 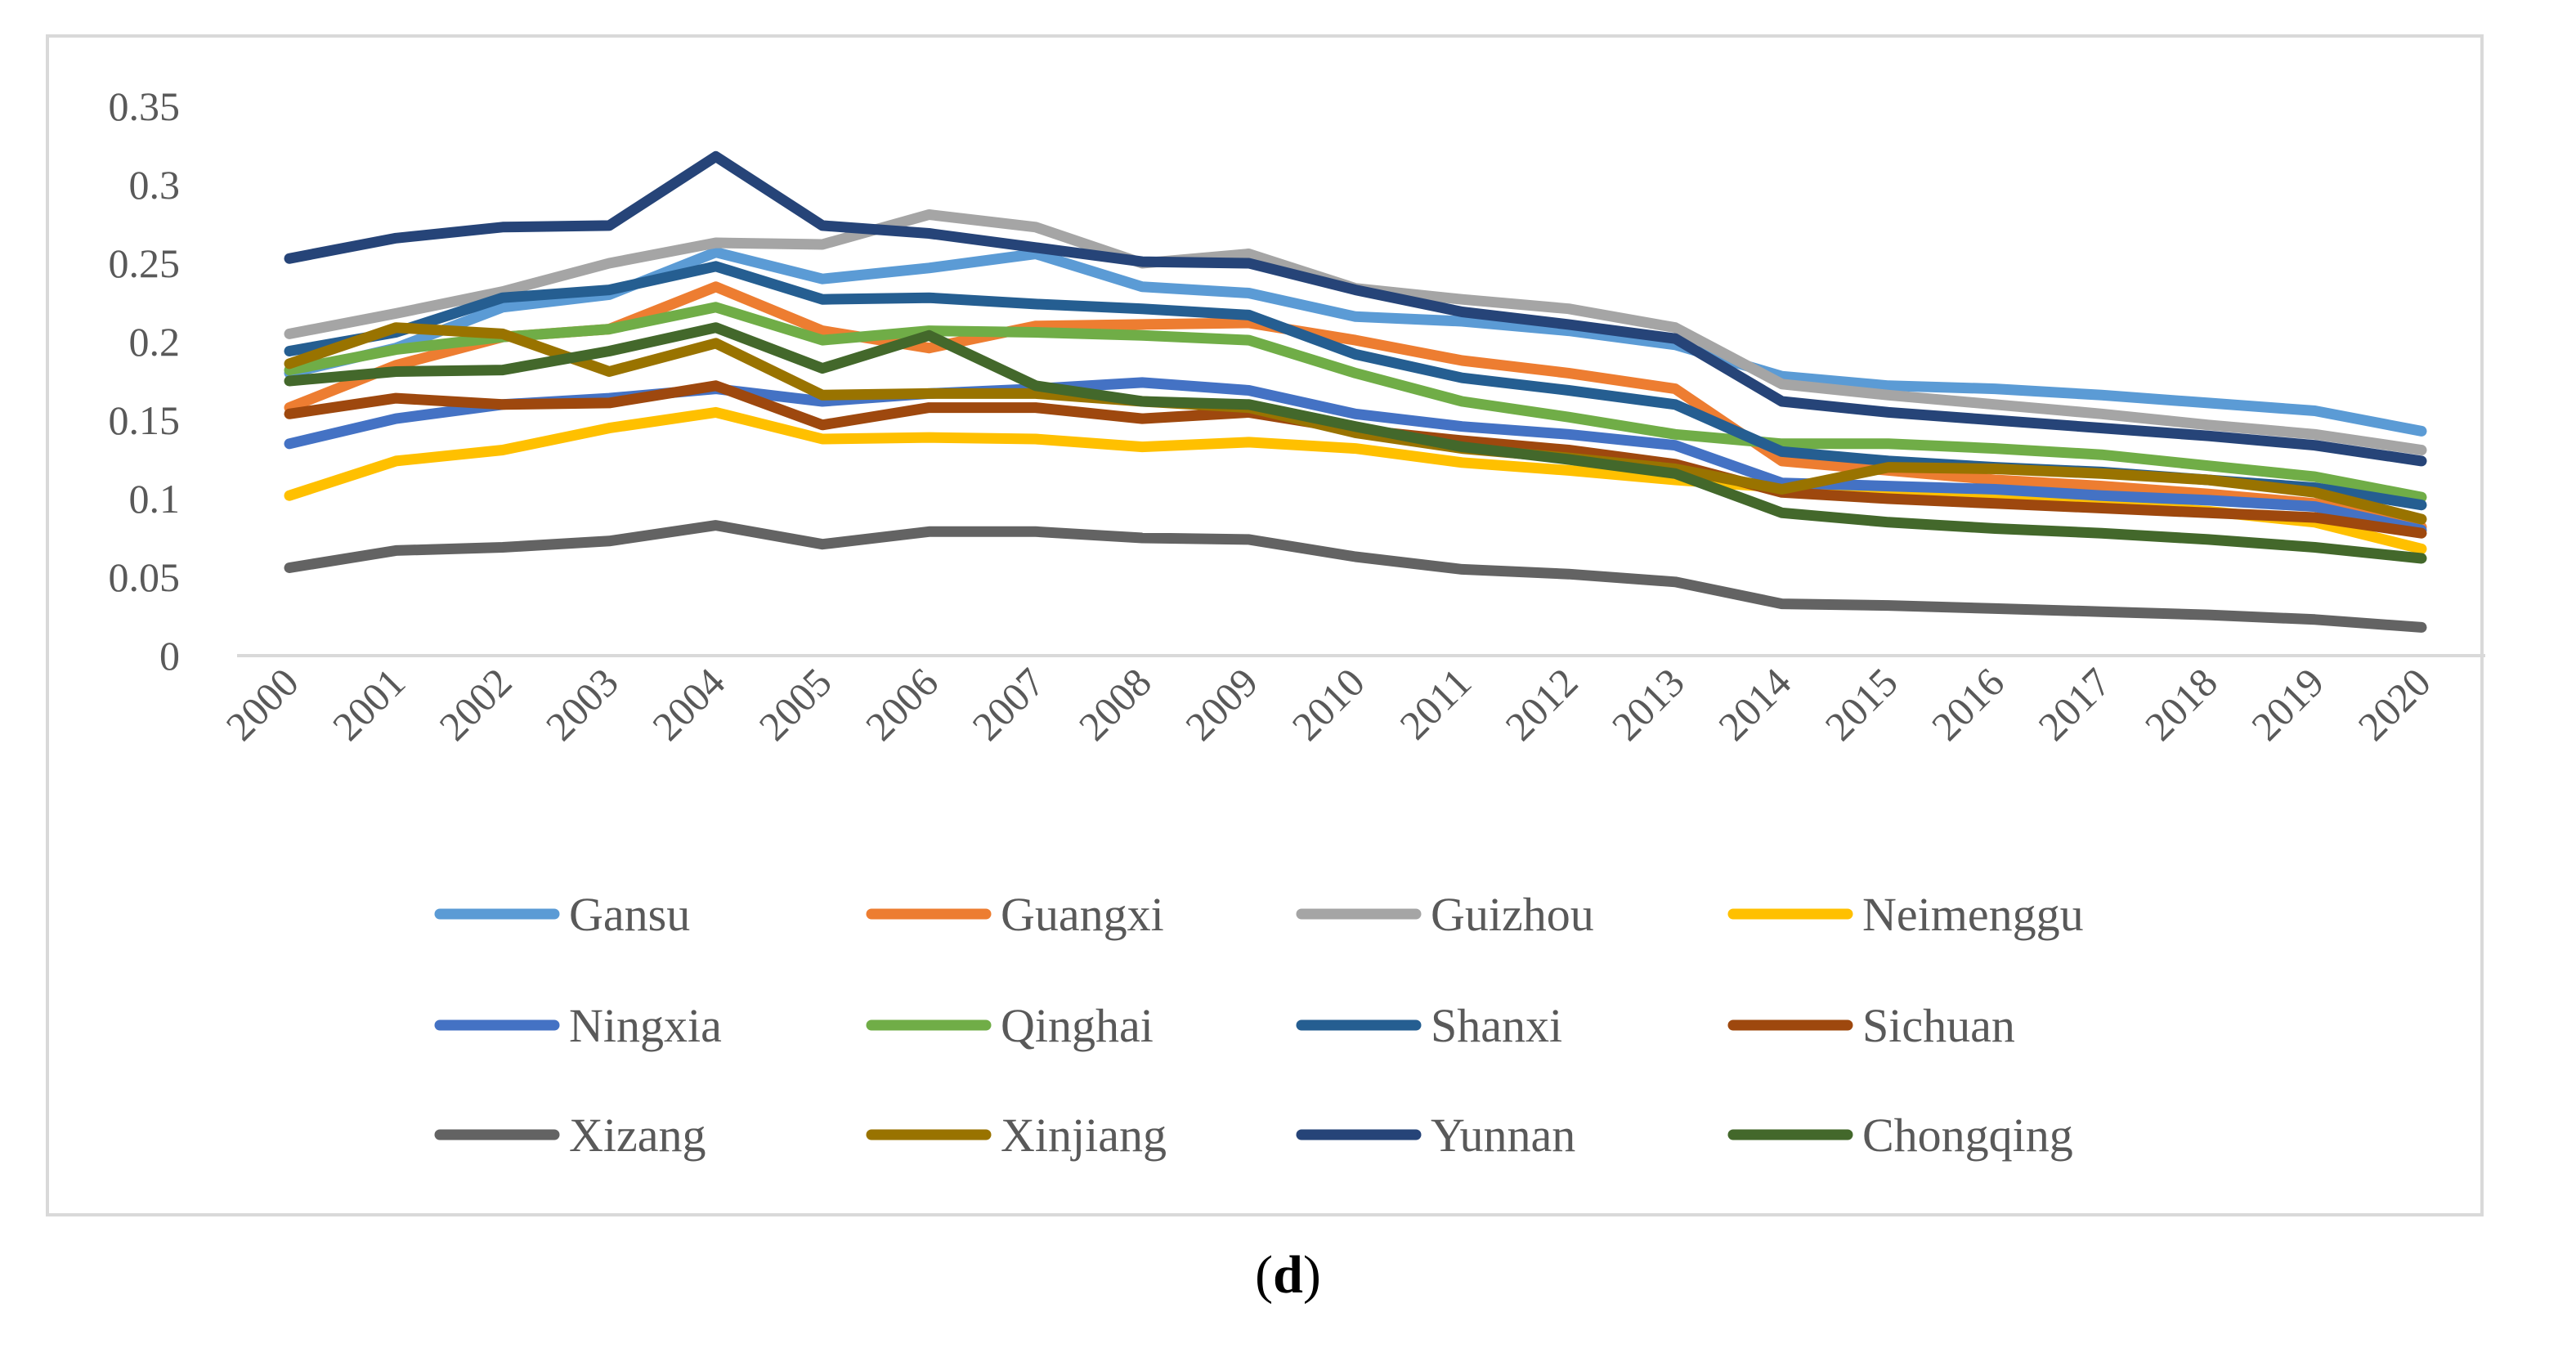 I want to click on x-tick-label: 2003, so click(x=582, y=704).